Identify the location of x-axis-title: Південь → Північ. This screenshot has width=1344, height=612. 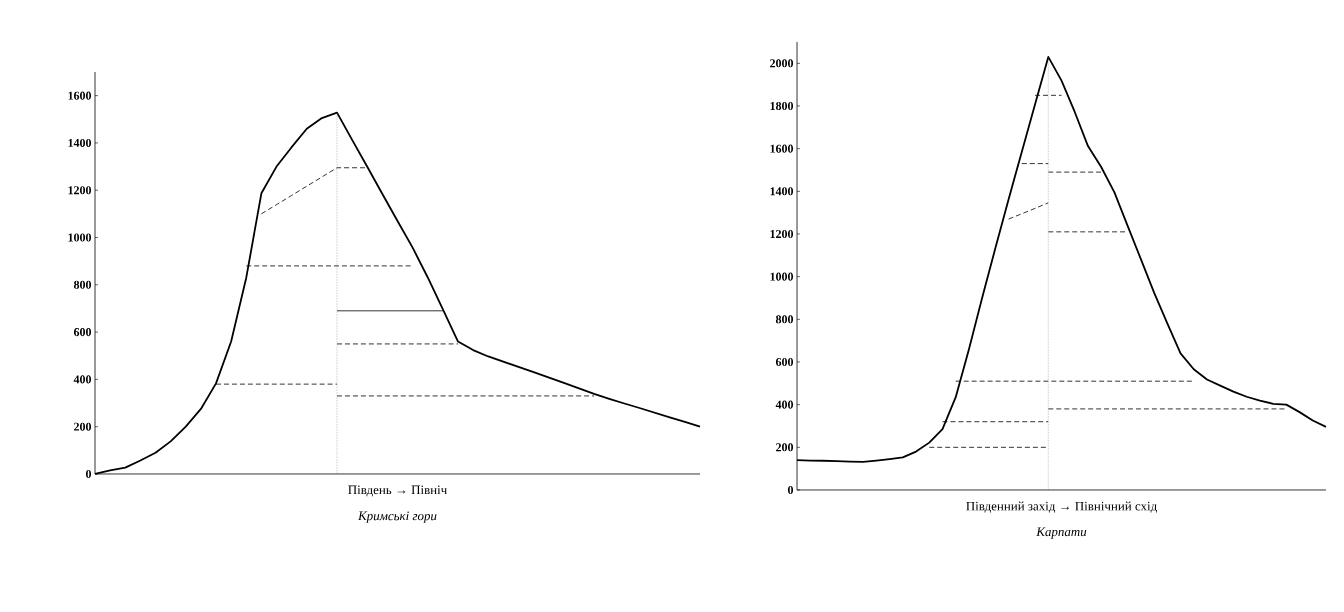
(397, 491).